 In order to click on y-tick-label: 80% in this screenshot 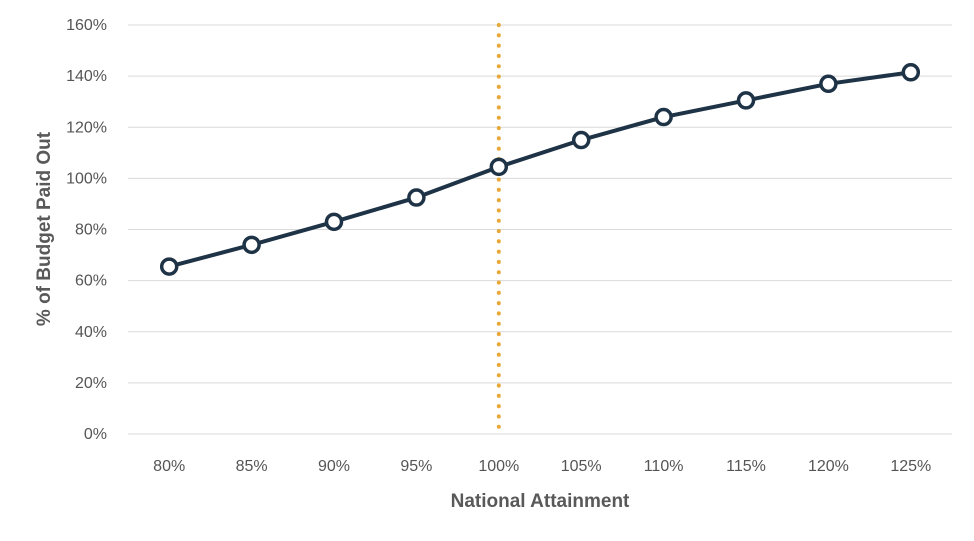, I will do `click(91, 230)`.